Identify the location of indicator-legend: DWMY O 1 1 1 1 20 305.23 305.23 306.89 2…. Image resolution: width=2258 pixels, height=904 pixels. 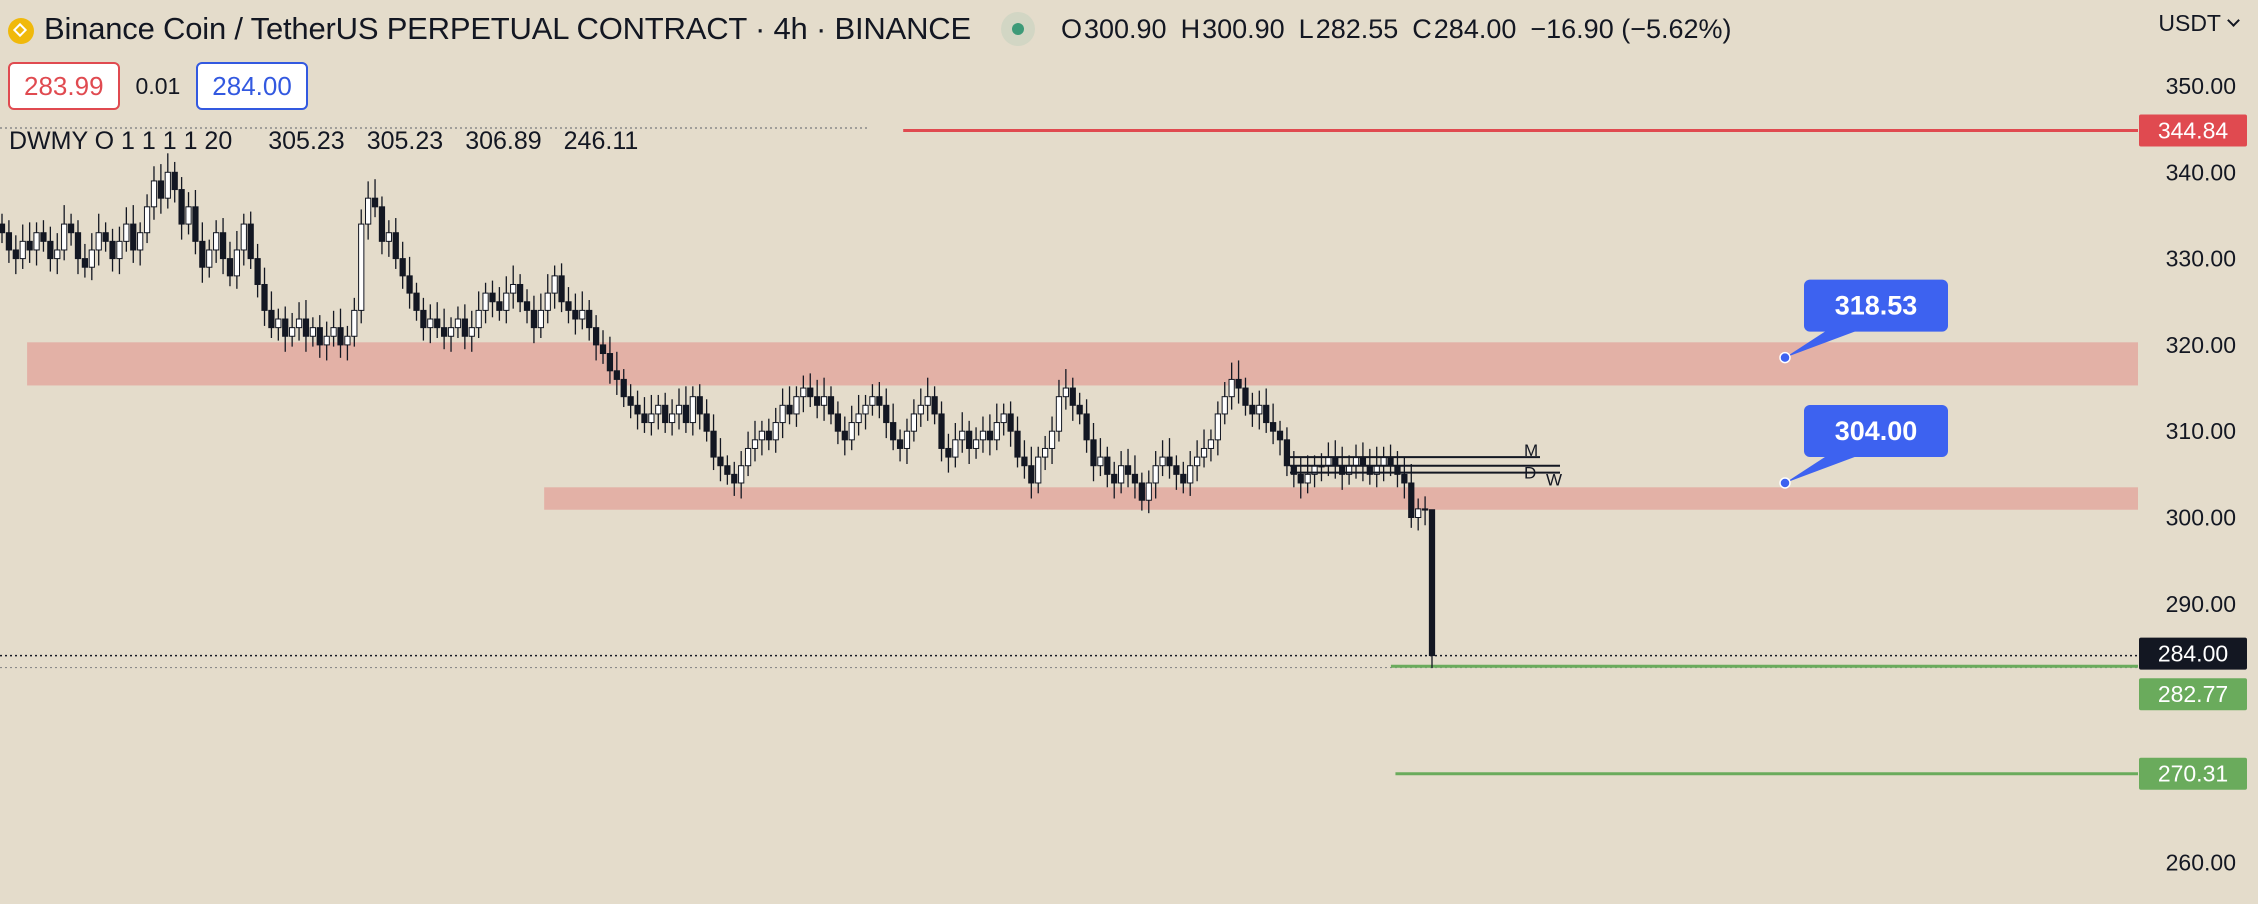
(323, 141).